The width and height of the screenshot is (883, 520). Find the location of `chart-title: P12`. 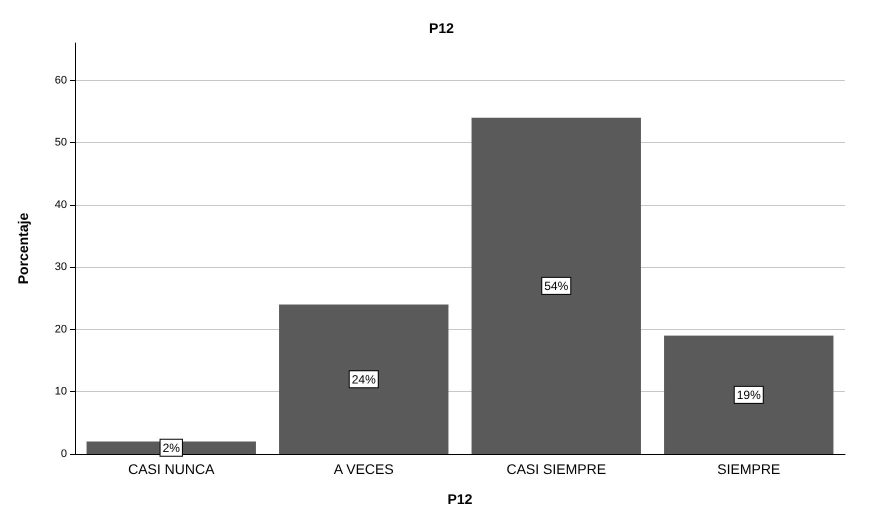

chart-title: P12 is located at coordinates (441, 28).